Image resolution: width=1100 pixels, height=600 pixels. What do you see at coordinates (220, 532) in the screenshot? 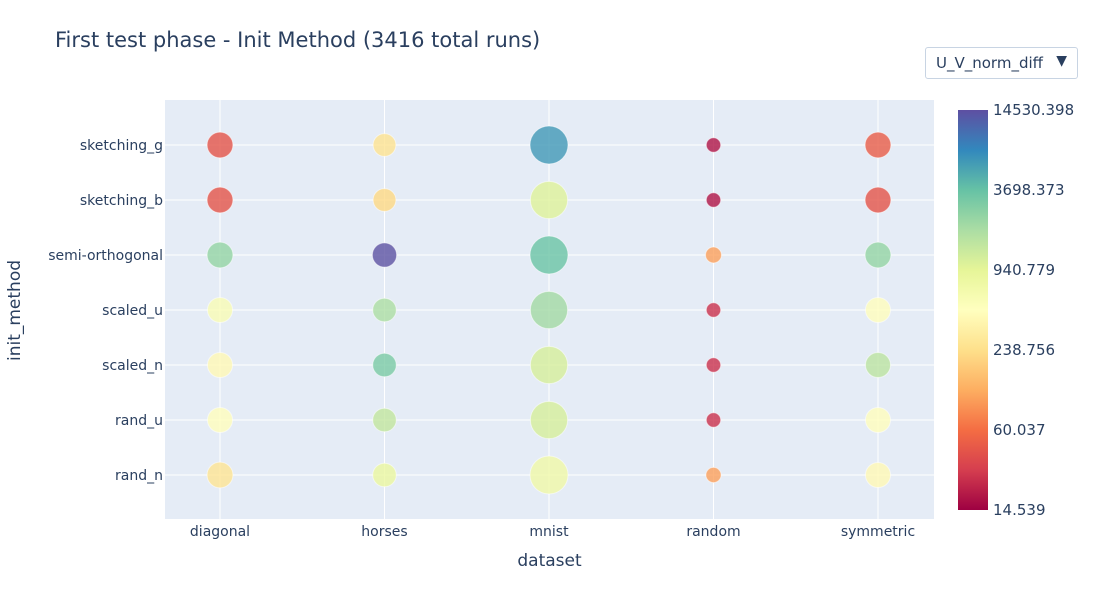
I see `x-tick-label: diagonal` at bounding box center [220, 532].